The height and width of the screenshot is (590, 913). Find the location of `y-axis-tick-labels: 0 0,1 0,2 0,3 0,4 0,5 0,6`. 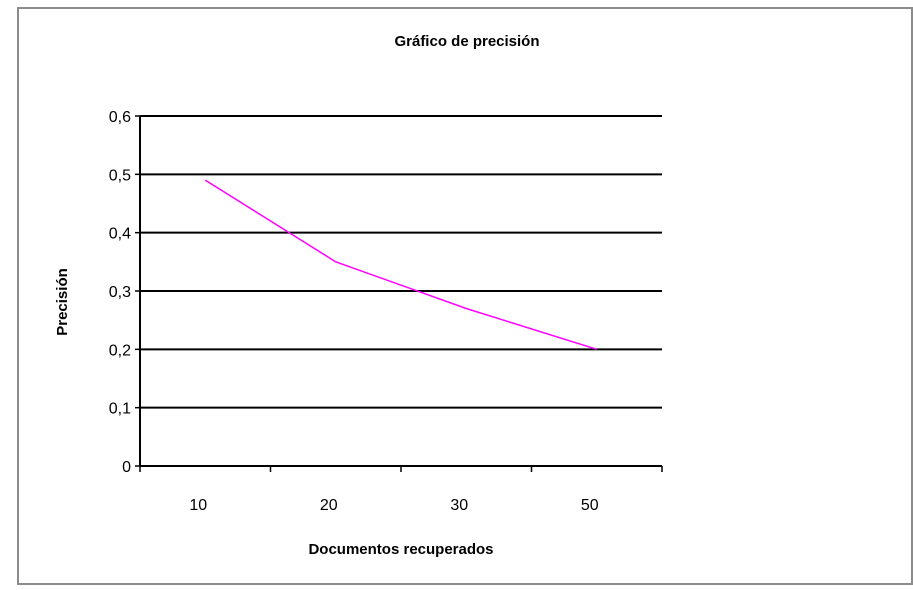

y-axis-tick-labels: 0 0,1 0,2 0,3 0,4 0,5 0,6 is located at coordinates (120, 292).